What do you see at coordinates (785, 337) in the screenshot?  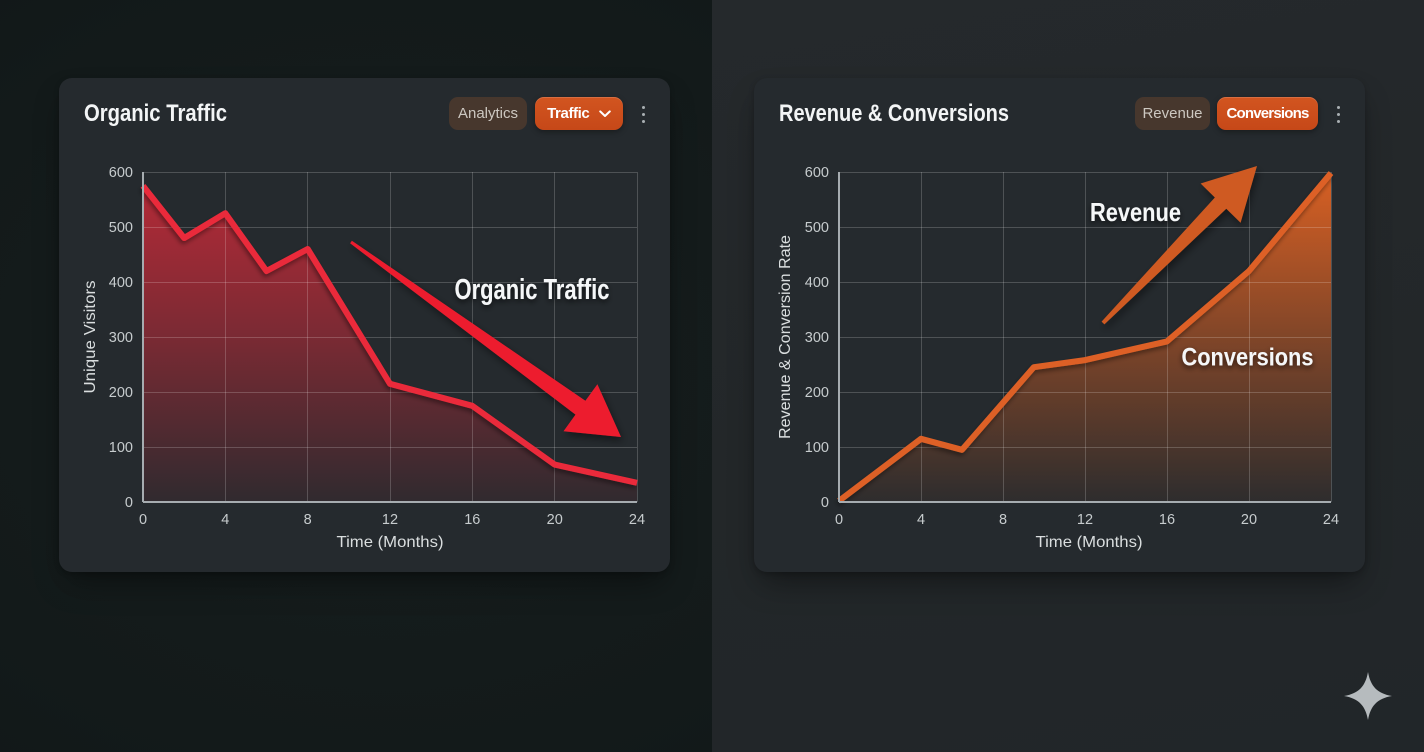 I see `svg-text: Revenue & Conversion Rate` at bounding box center [785, 337].